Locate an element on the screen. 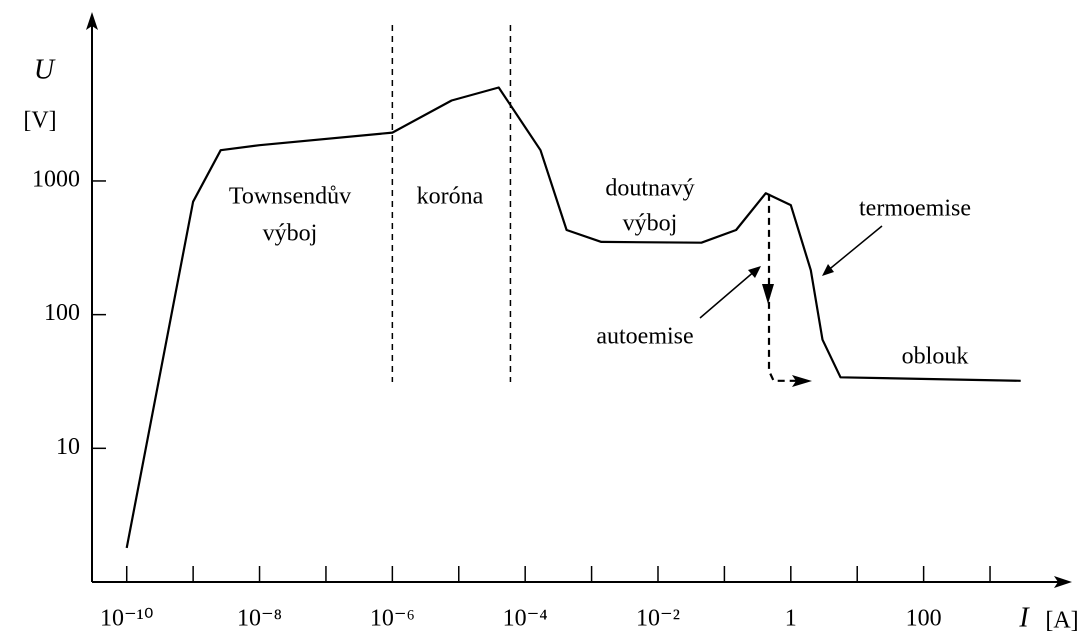 Image resolution: width=1086 pixels, height=639 pixels. x-axis-arrow is located at coordinates (1063, 582).